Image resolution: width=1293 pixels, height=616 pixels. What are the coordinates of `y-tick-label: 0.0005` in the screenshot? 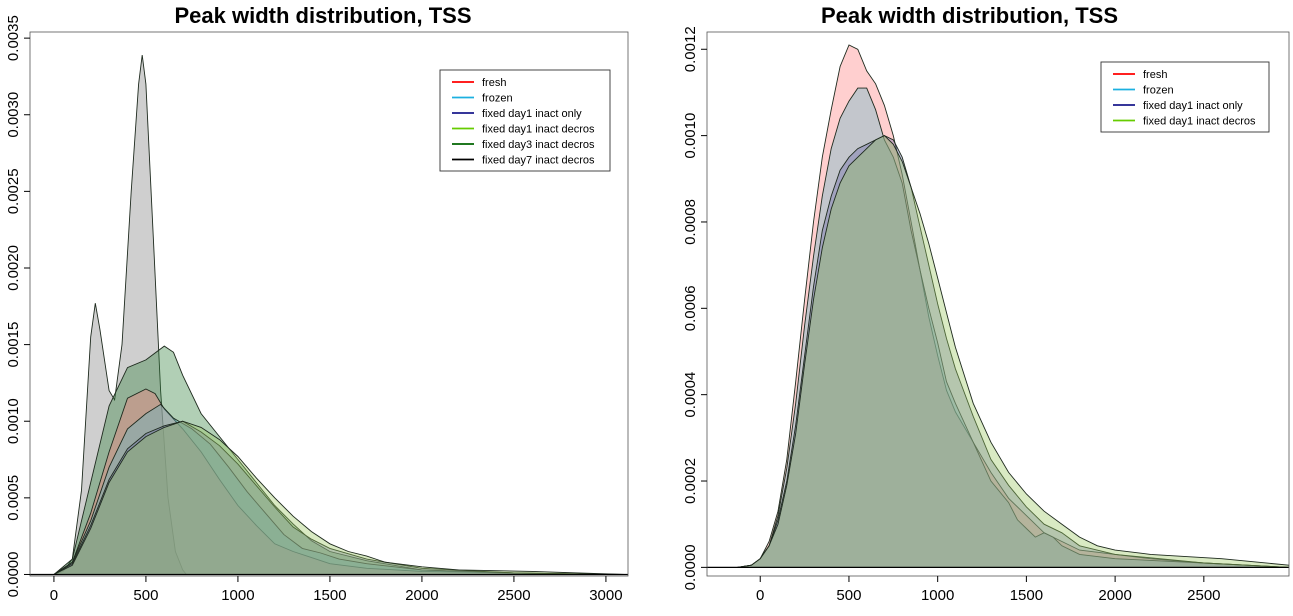 It's located at (13, 498).